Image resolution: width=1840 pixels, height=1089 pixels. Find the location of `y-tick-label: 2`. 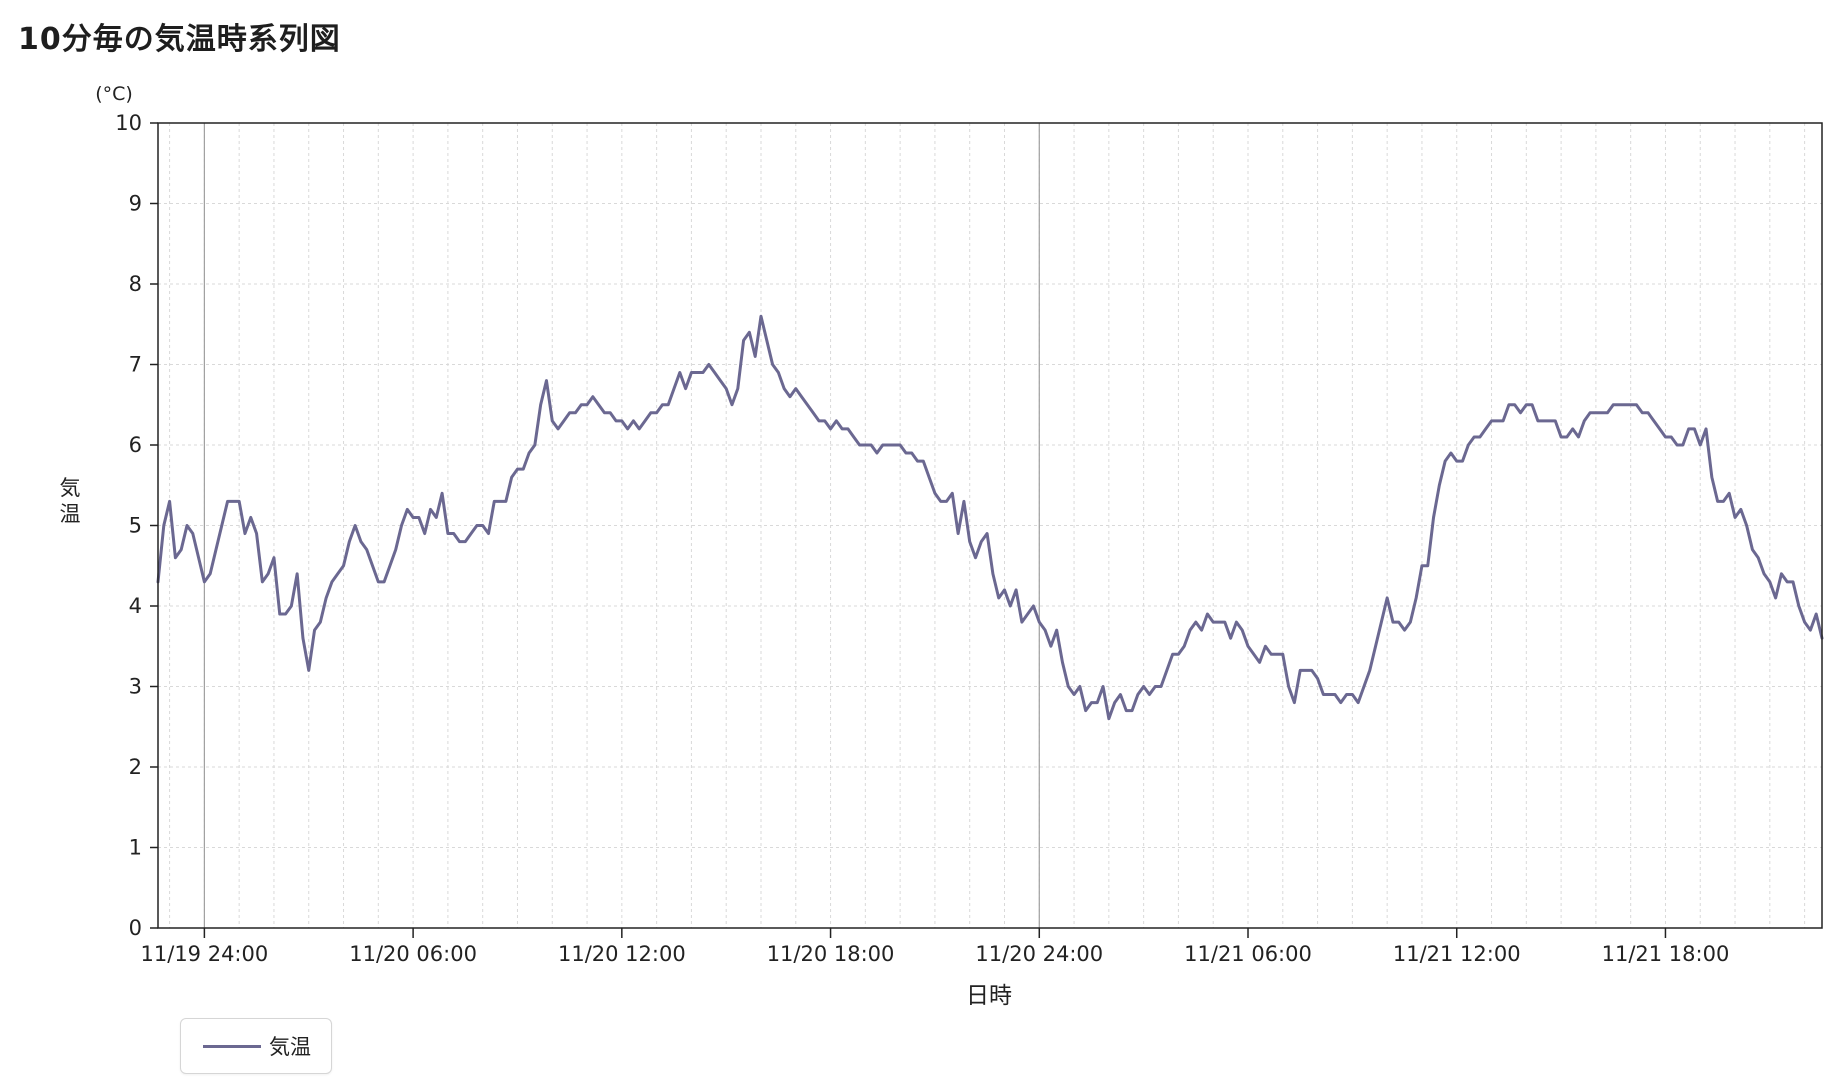

y-tick-label: 2 is located at coordinates (135, 767).